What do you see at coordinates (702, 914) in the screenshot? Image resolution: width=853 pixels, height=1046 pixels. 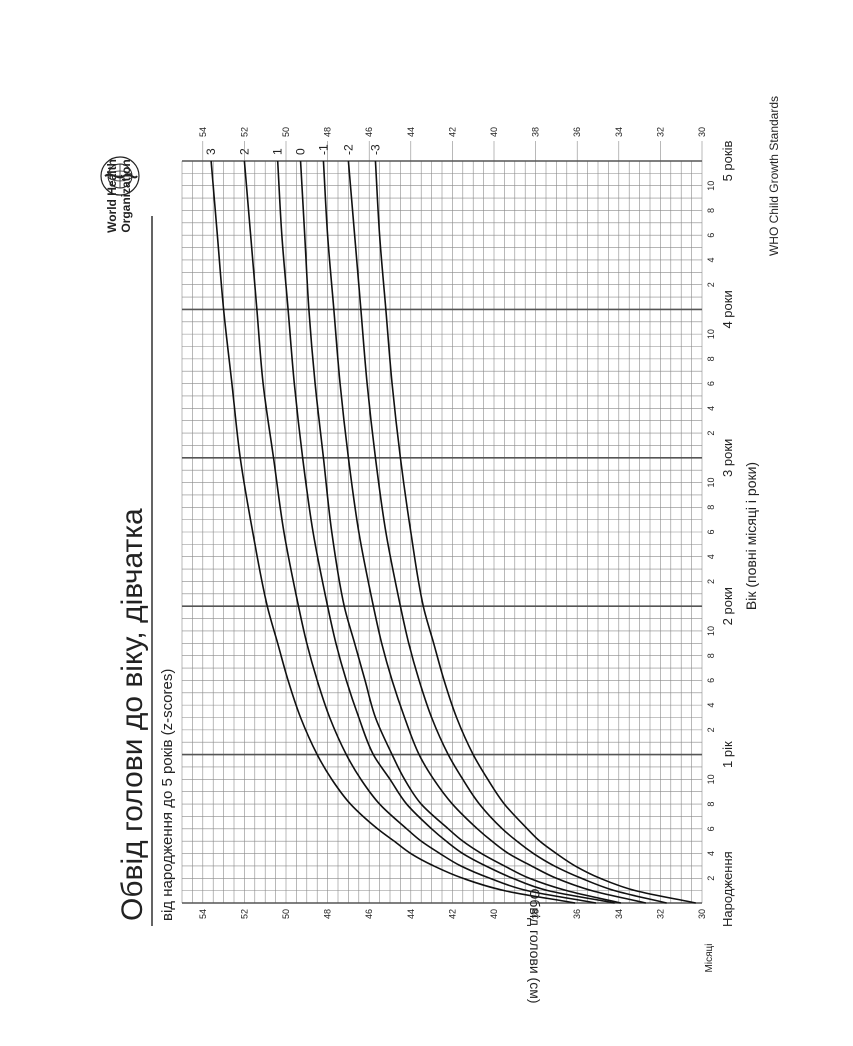 I see `y-tick-label-left: 30` at bounding box center [702, 914].